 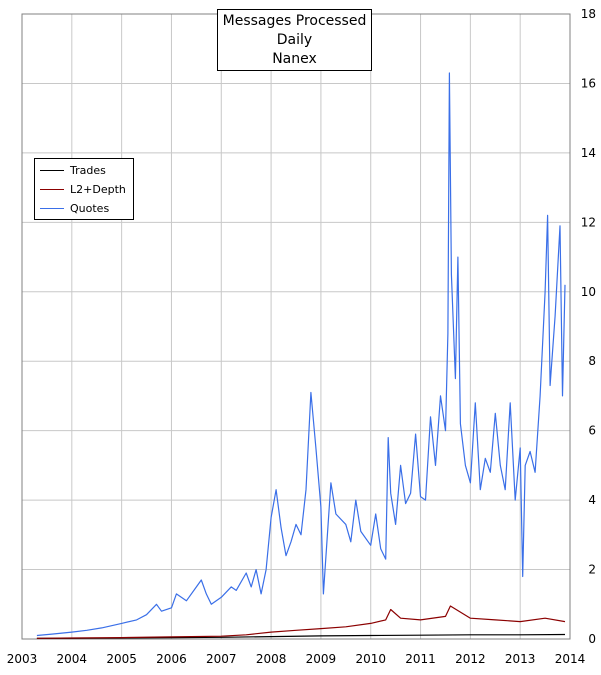 I want to click on legend-item-l2-depth: L2+Depth, so click(x=80, y=189).